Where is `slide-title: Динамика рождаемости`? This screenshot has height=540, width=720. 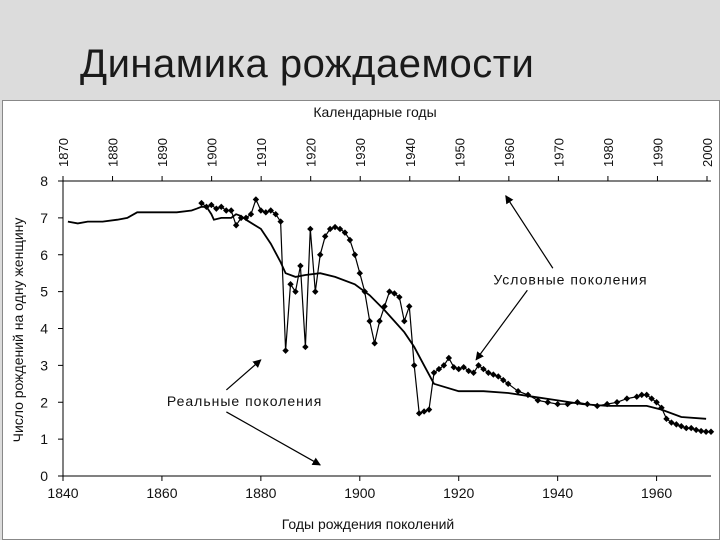 slide-title: Динамика рождаемости is located at coordinates (307, 64).